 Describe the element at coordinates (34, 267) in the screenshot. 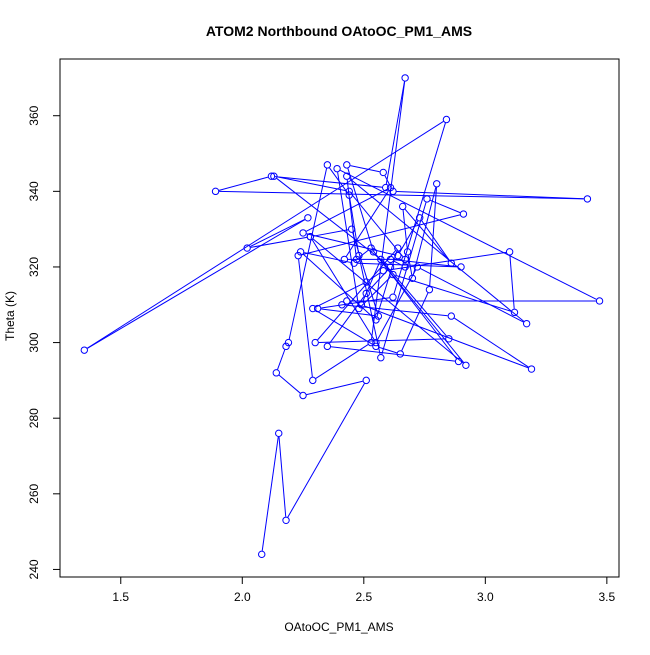

I see `y-tick-label: 320` at that location.